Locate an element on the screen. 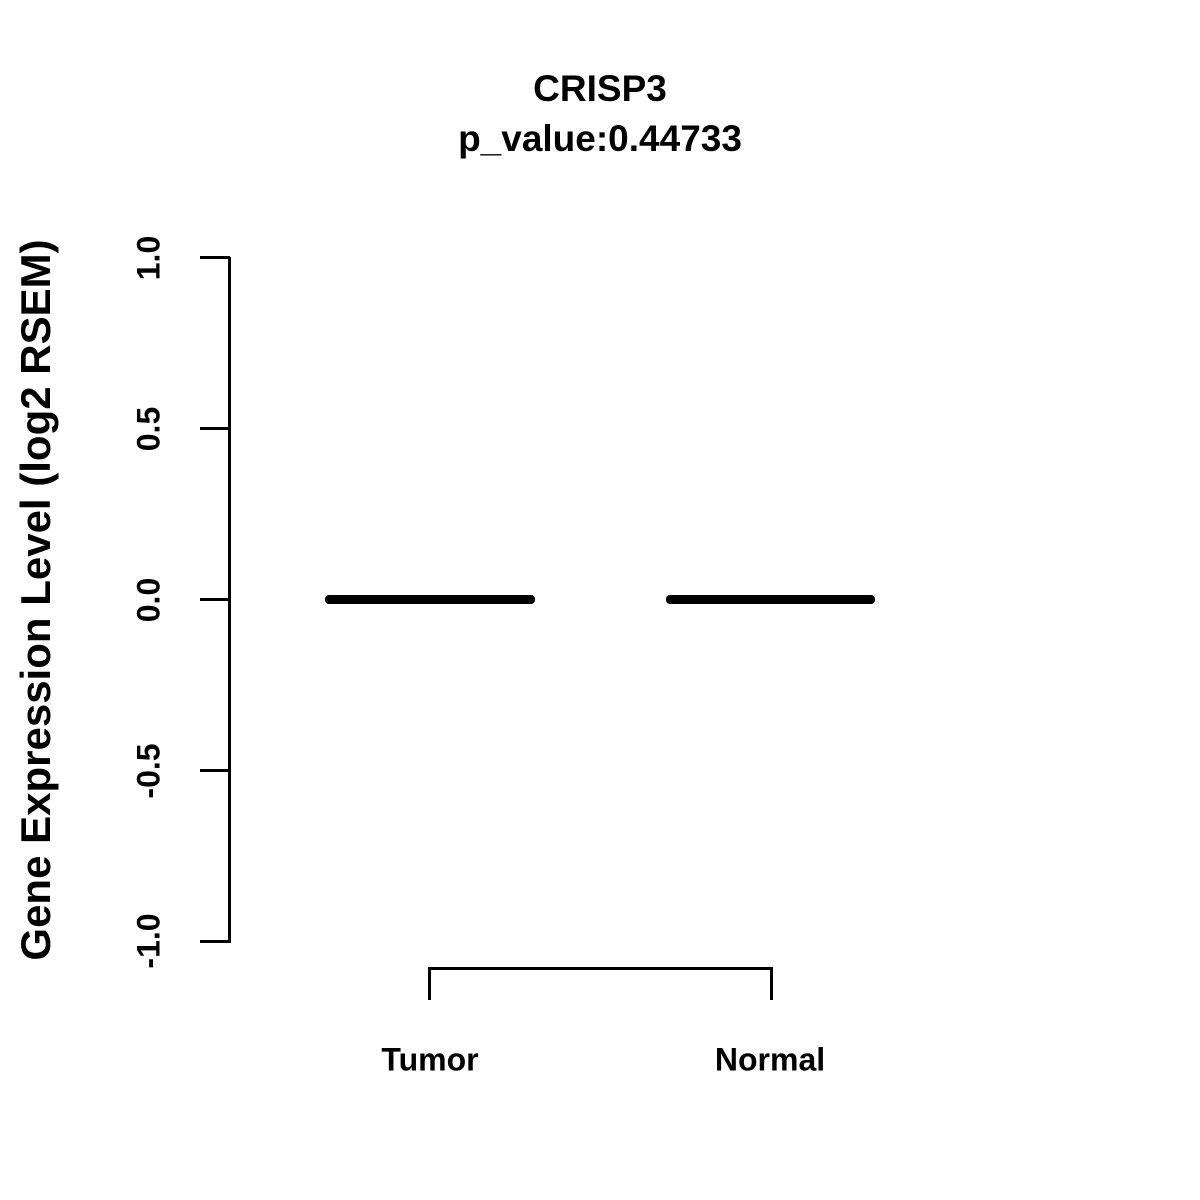 The width and height of the screenshot is (1200, 1200). y-tick-label--1.0: -1.0 is located at coordinates (148, 941).